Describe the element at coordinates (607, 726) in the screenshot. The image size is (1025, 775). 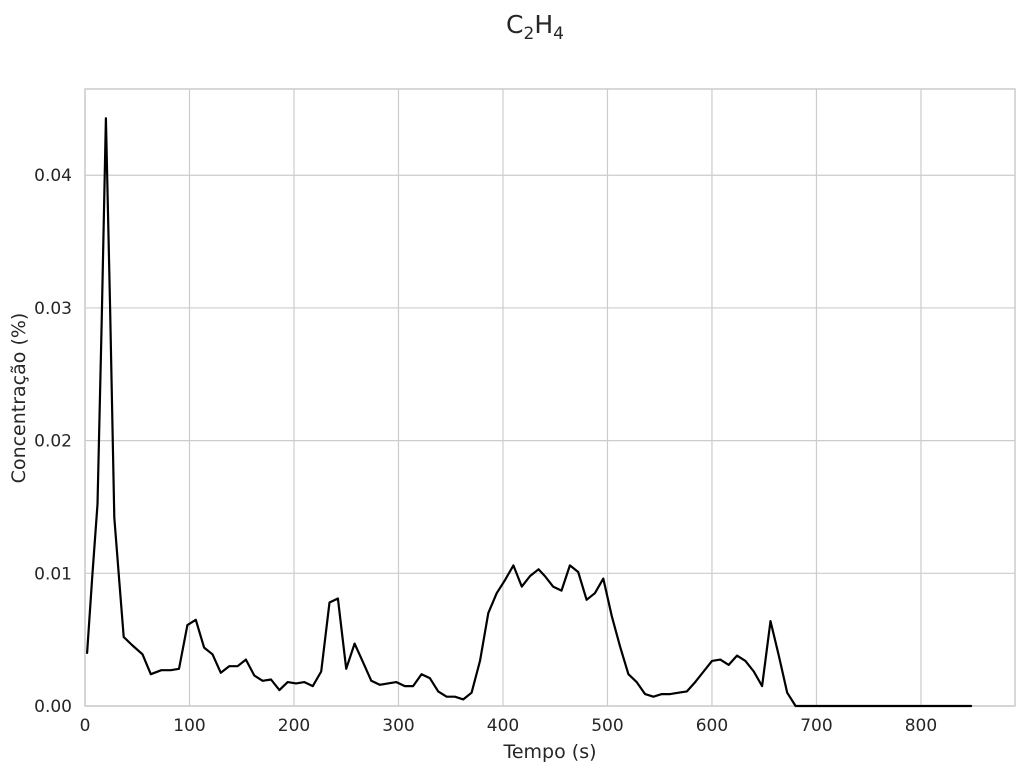
I see `x-tick-label: 500` at that location.